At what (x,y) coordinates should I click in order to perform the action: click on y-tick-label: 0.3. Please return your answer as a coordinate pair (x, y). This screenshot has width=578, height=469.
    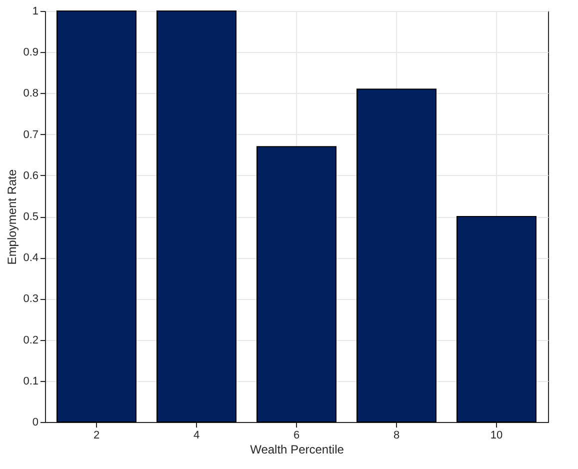
    Looking at the image, I should click on (30, 299).